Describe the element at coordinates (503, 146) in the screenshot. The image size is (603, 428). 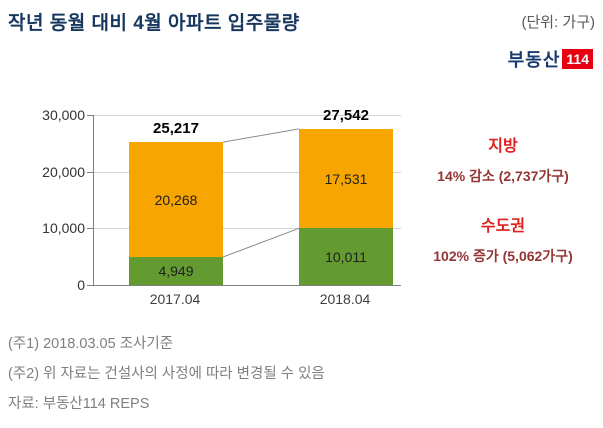
I see `annotation-region-name: 지방` at that location.